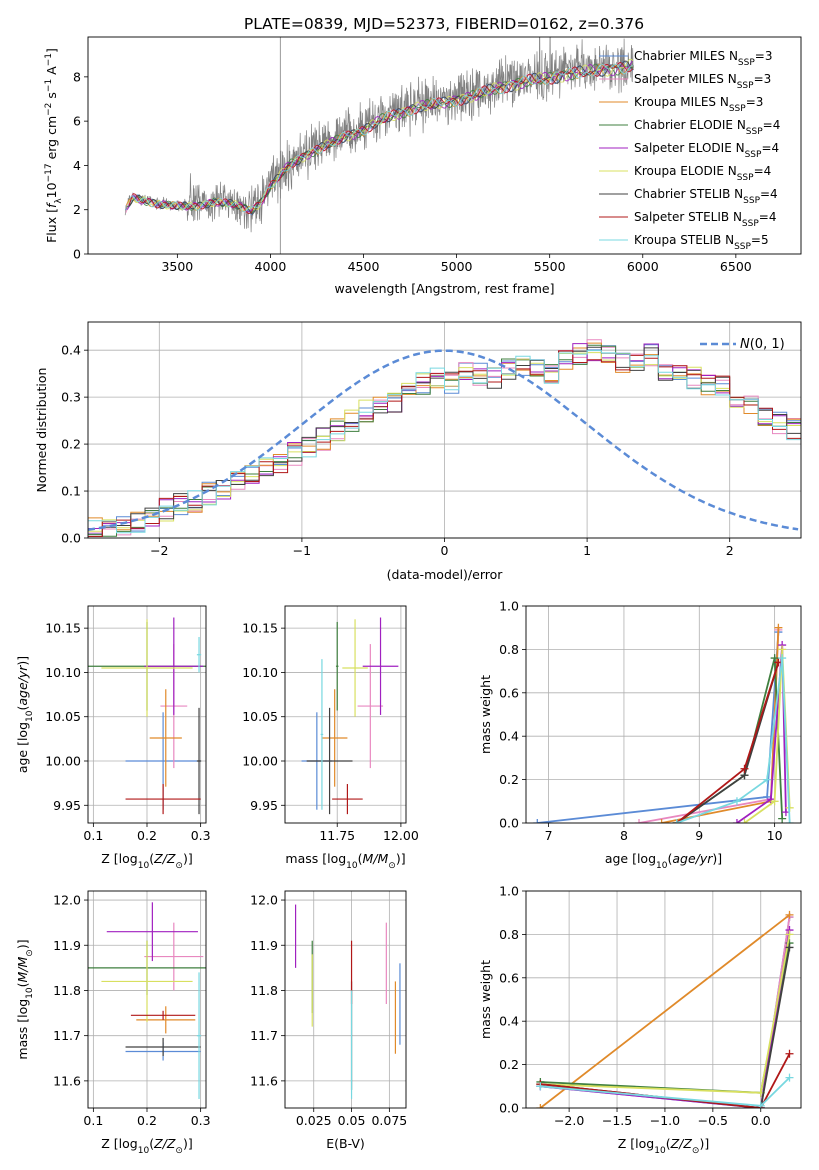  What do you see at coordinates (264, 805) in the screenshot?
I see `tick-label-y: 9.95` at bounding box center [264, 805].